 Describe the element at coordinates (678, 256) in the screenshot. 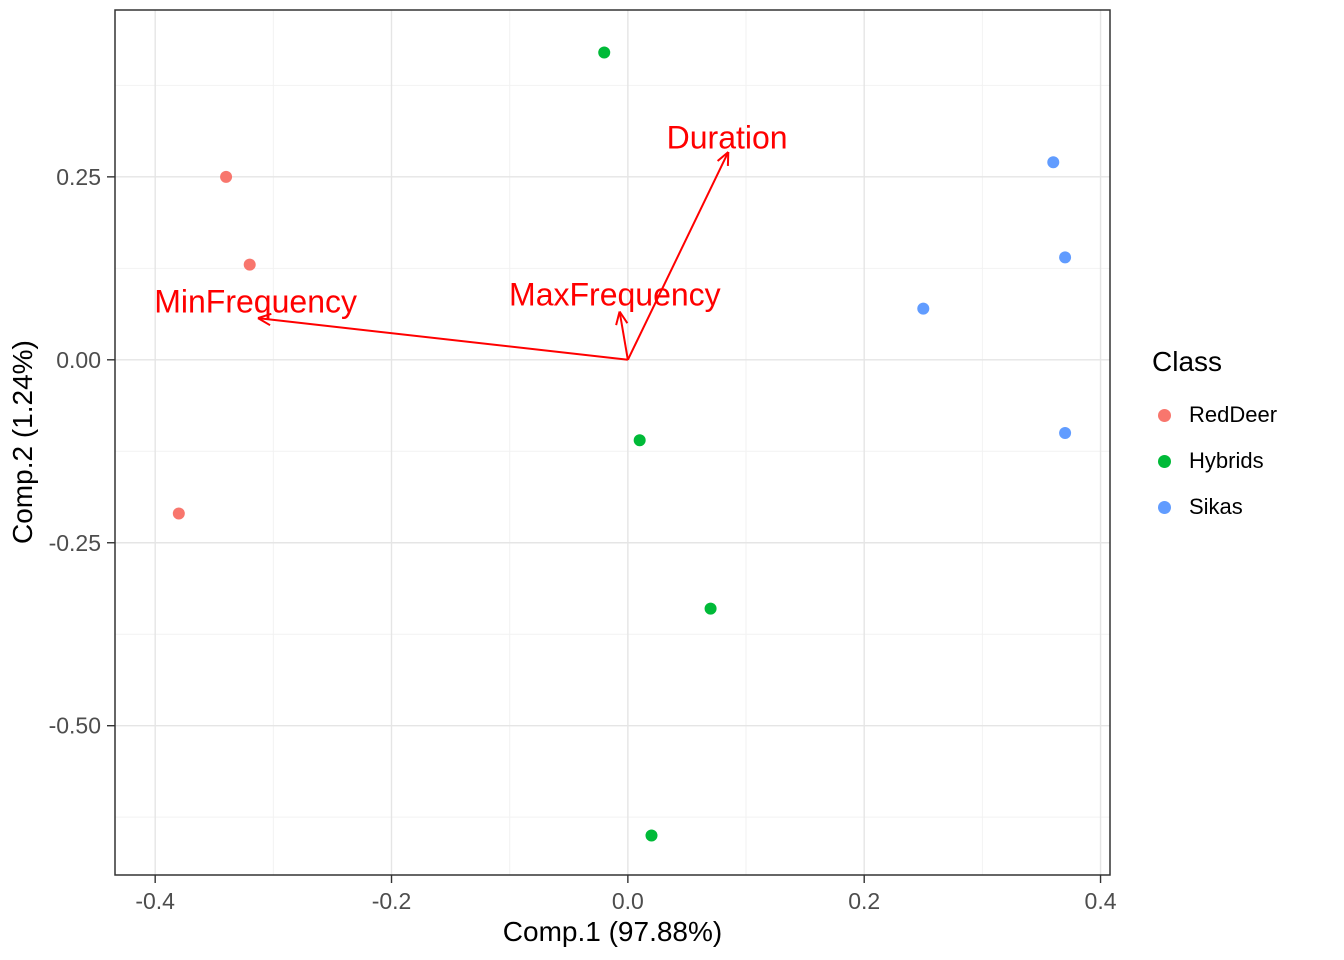

I see `loading-arrow-duration` at that location.